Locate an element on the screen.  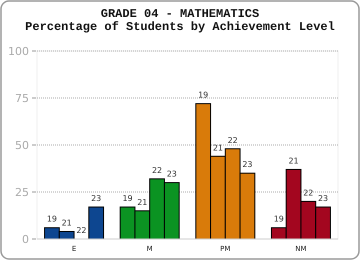
chart-subtitle: Percentage of Students by Achievement Level is located at coordinates (180, 27).